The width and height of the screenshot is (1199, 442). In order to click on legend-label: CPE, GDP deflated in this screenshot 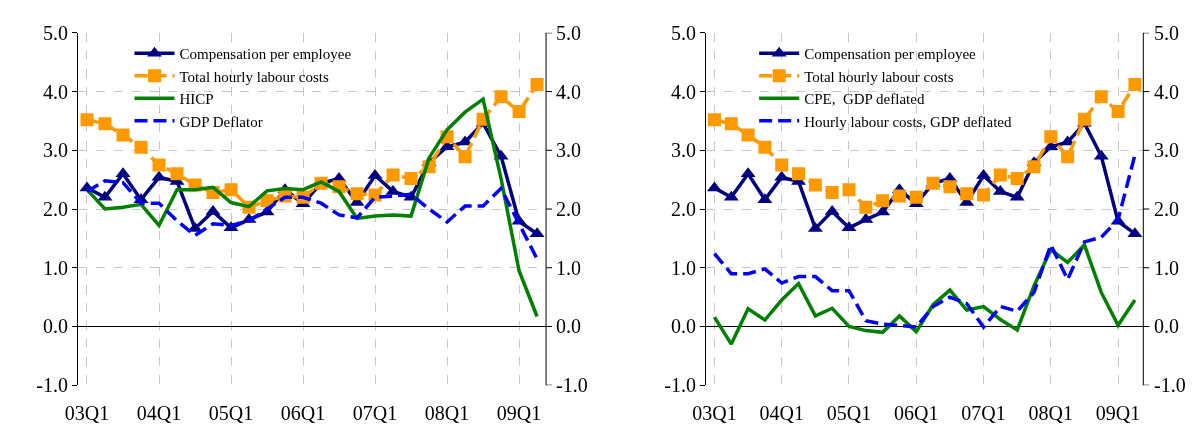, I will do `click(864, 99)`.